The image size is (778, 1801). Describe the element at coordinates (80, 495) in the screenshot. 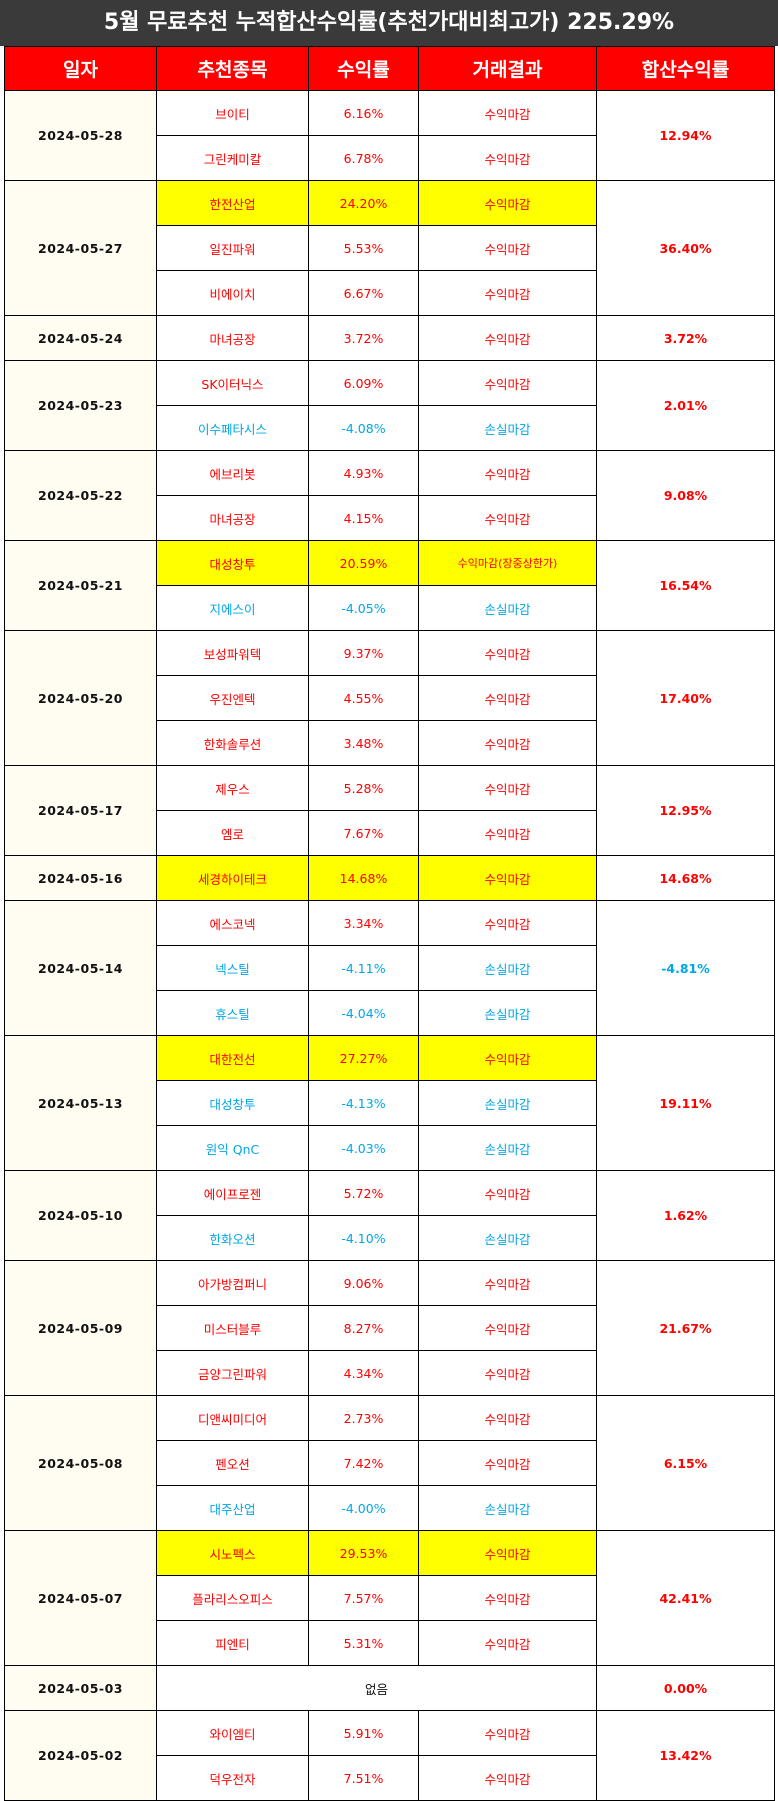

I see `row-date: 2024-05-22` at that location.